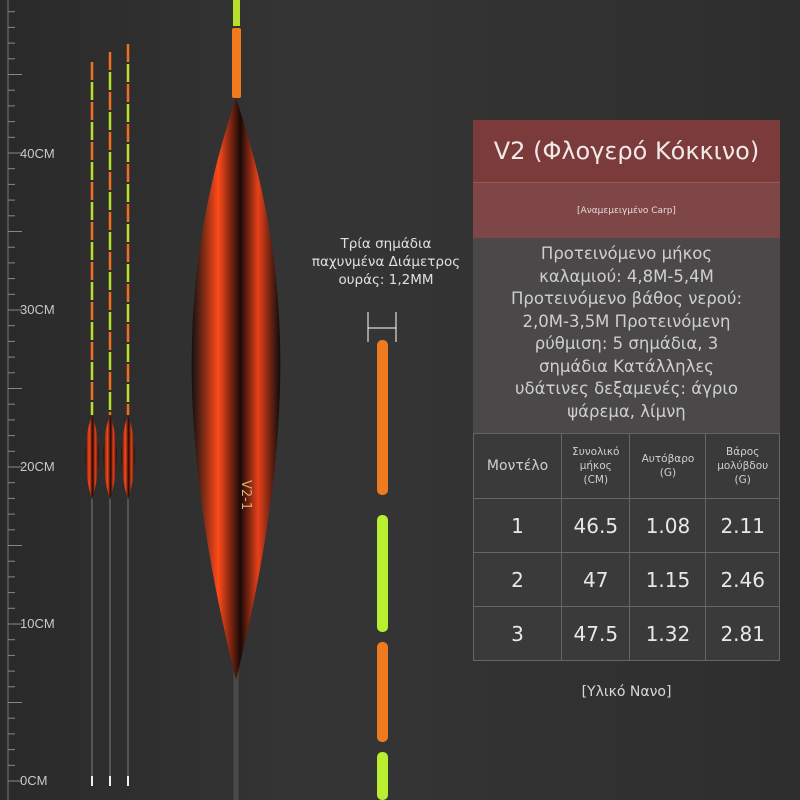  What do you see at coordinates (596, 480) in the screenshot?
I see `header-line: (CM)` at bounding box center [596, 480].